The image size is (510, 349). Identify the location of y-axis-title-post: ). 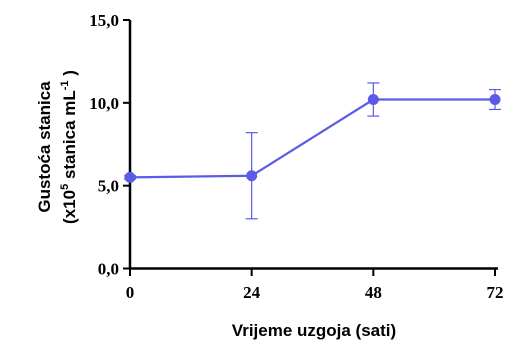
(69, 75).